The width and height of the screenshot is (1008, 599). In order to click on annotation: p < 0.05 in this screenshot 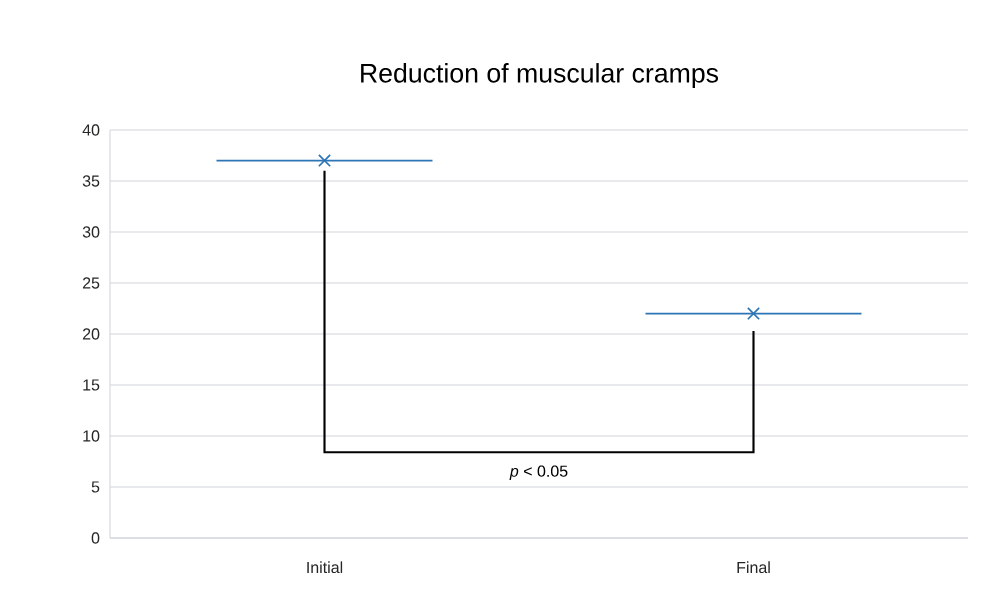, I will do `click(538, 472)`.